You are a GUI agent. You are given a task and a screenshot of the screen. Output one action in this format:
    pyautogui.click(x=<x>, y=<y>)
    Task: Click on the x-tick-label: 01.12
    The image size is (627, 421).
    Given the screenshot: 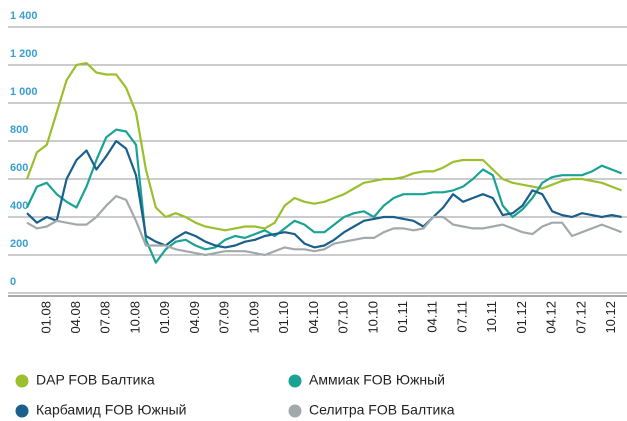 What is the action you would take?
    pyautogui.click(x=521, y=317)
    